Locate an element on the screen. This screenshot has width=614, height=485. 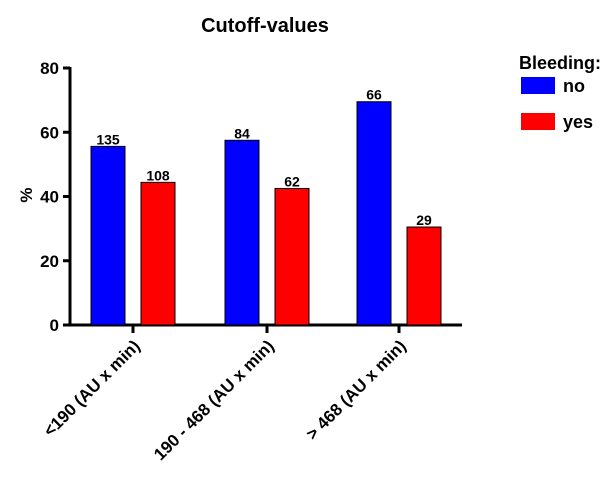
y-tick-label: 20 is located at coordinates (49, 261).